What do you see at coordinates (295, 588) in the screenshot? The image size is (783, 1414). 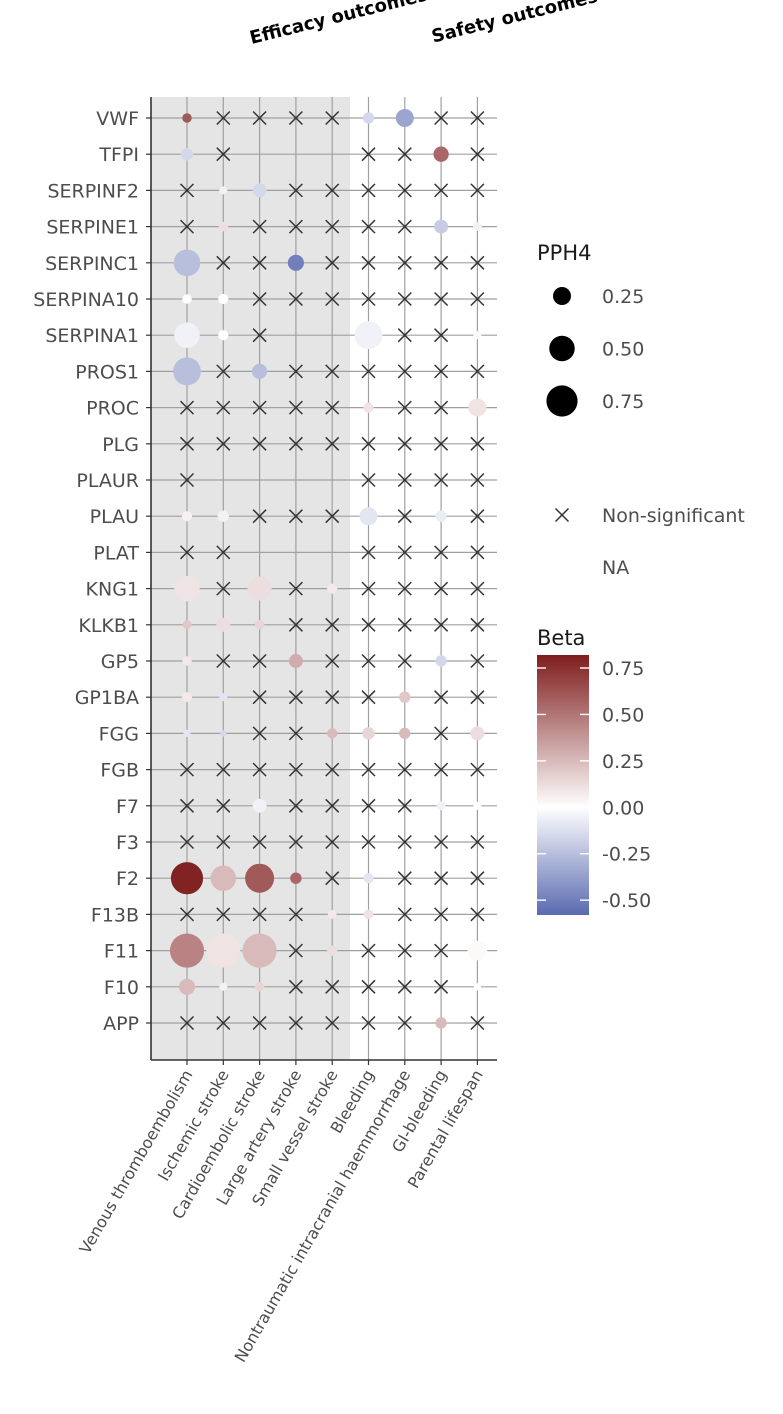 I see `nonsignificant-mark-kng1-large-artery-stroke` at bounding box center [295, 588].